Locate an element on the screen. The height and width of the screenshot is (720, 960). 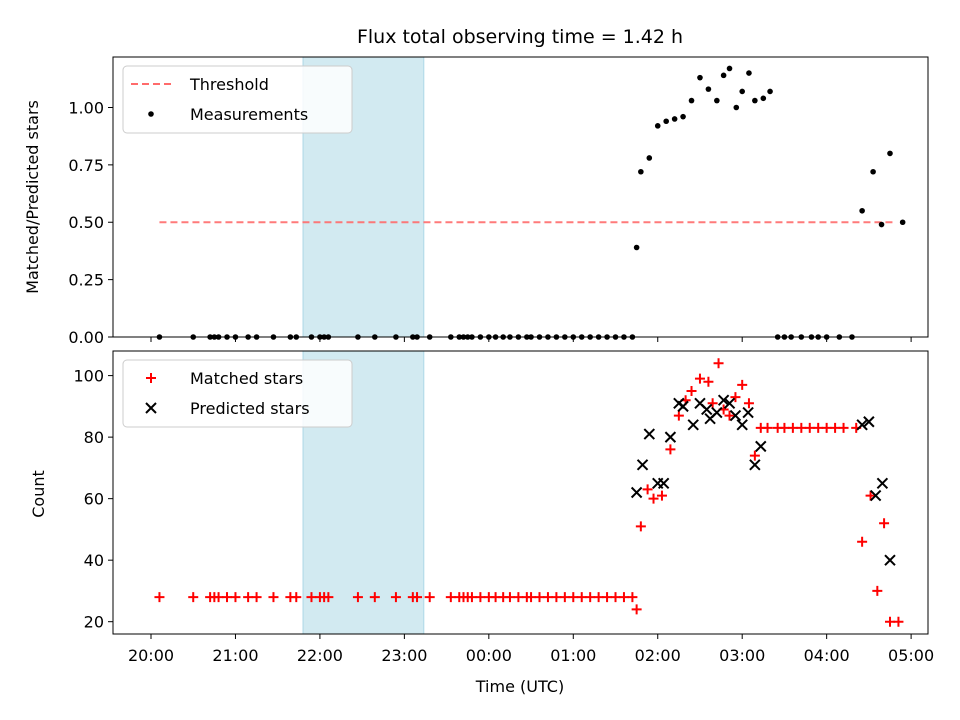
top-legend-label: Threshold is located at coordinates (229, 84).